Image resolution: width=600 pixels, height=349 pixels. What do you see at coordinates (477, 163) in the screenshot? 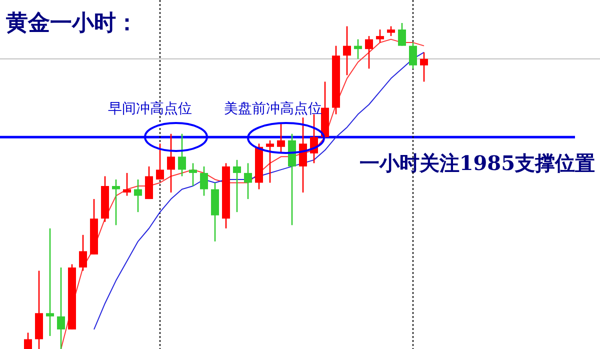
I see `ref-line-label: 一小时关注1985支撑位置` at bounding box center [477, 163].